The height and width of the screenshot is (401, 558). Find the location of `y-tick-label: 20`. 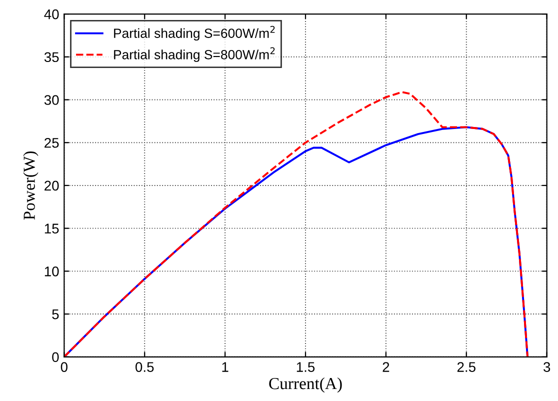

y-tick-label: 20 is located at coordinates (51, 185).